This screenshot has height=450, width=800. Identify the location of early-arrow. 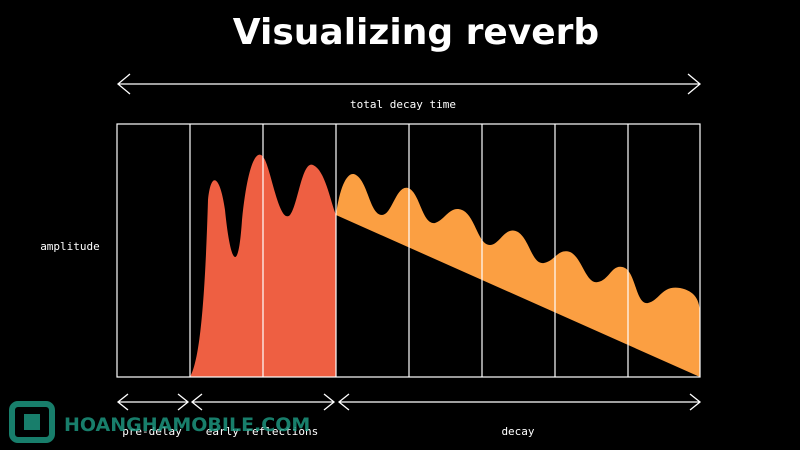
(263, 402).